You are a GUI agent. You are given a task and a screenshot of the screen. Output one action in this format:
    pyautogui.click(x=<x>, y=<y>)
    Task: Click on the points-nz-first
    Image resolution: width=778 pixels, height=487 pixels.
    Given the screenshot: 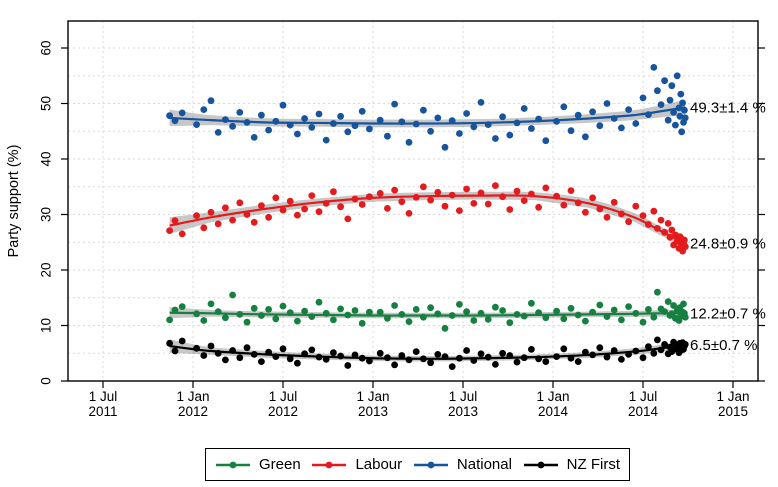 What is the action you would take?
    pyautogui.click(x=427, y=353)
    